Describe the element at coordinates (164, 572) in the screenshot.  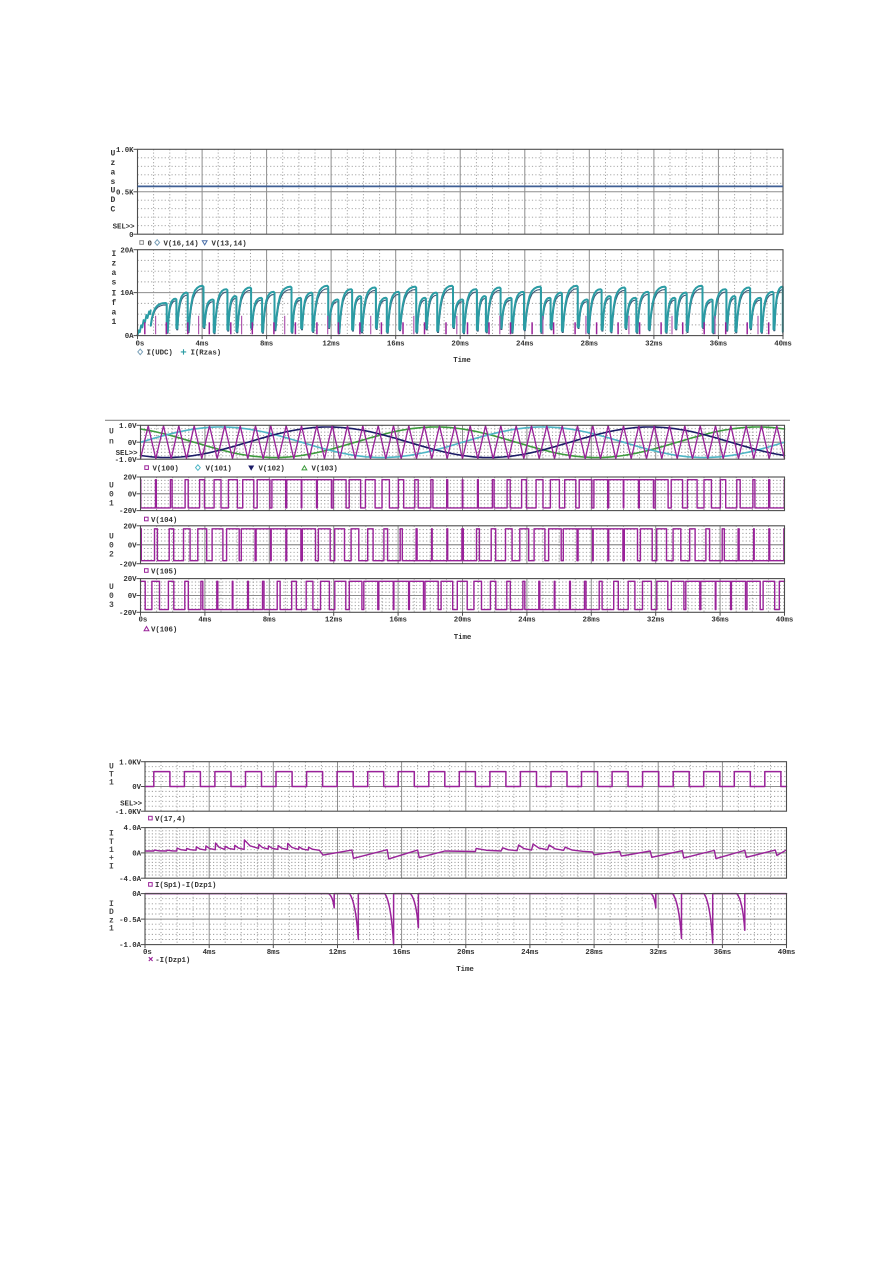
I see `svg-text: V(105)` at that location.